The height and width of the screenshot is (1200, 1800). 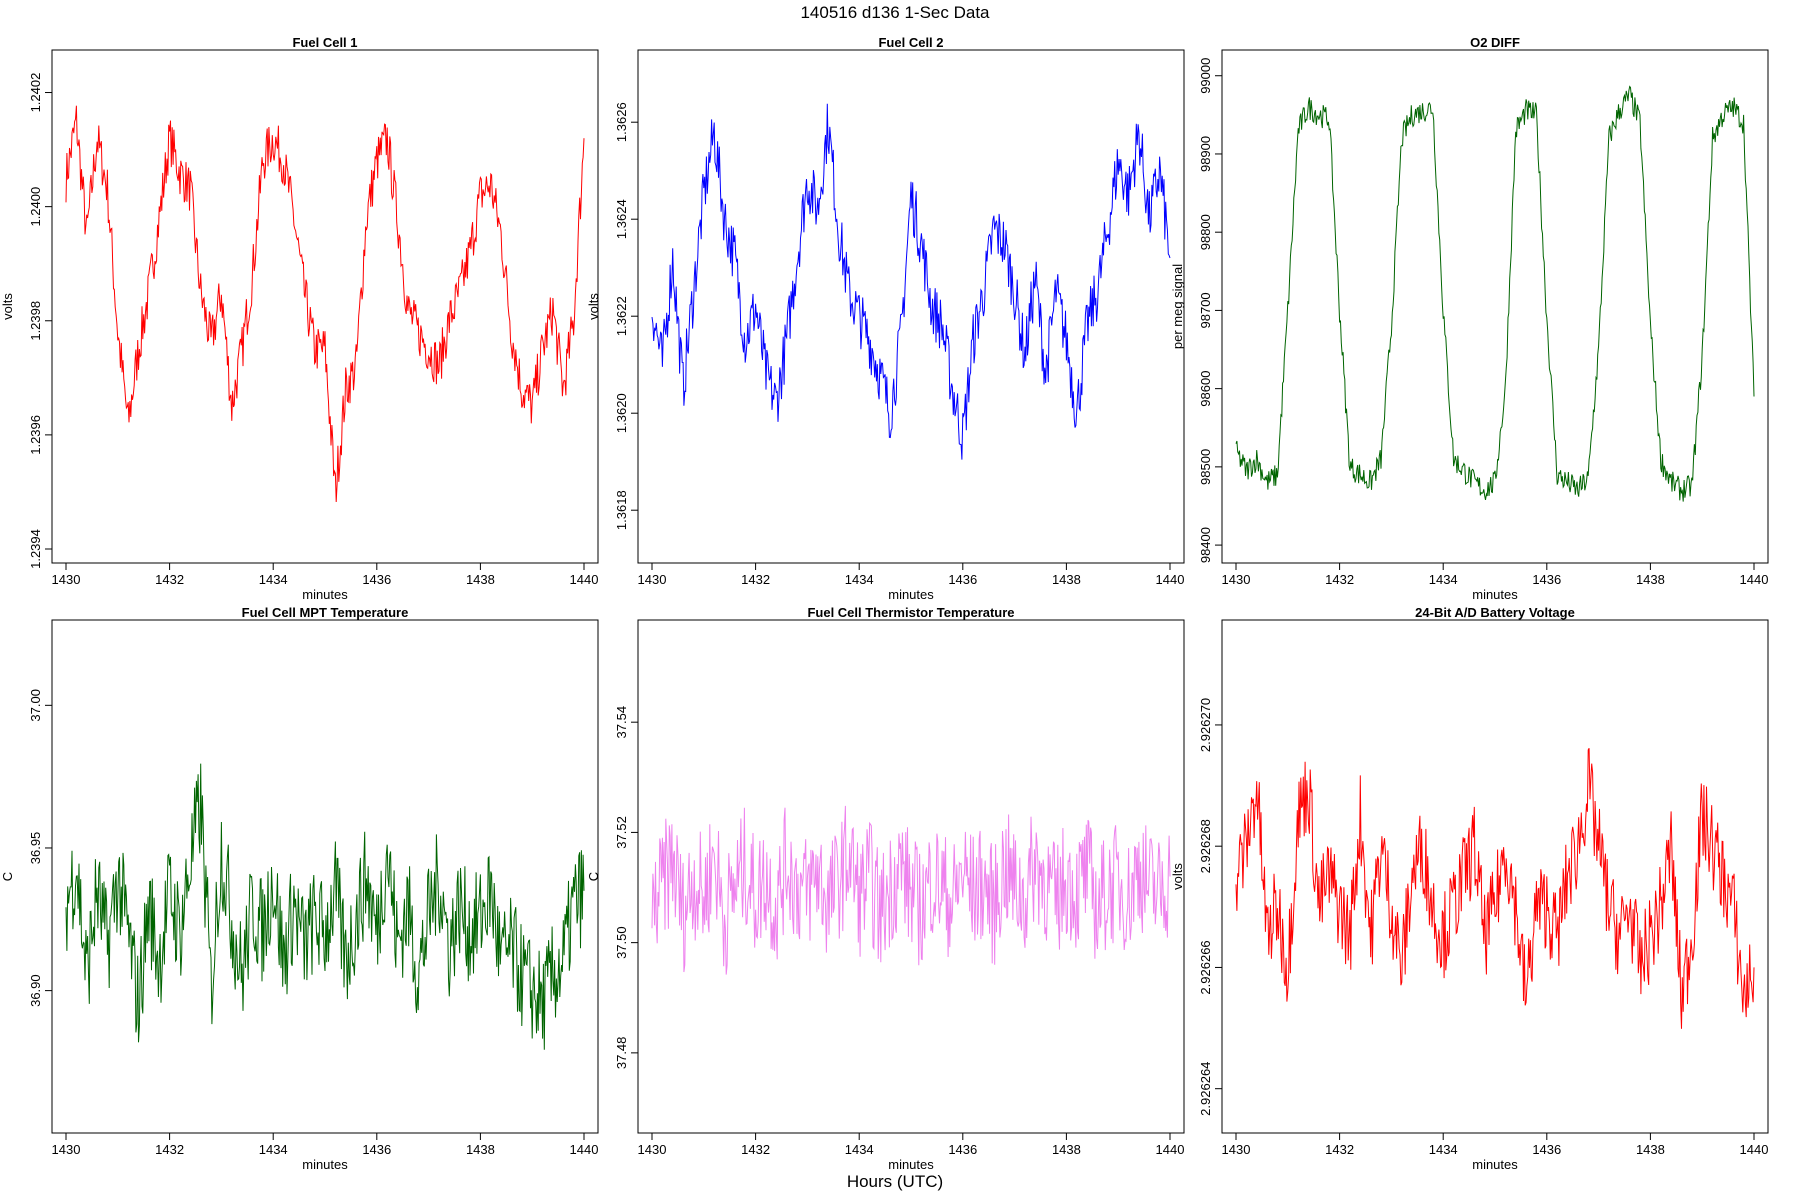 What do you see at coordinates (895, 1181) in the screenshot?
I see `figure-xlabel: Hours (UTC)` at bounding box center [895, 1181].